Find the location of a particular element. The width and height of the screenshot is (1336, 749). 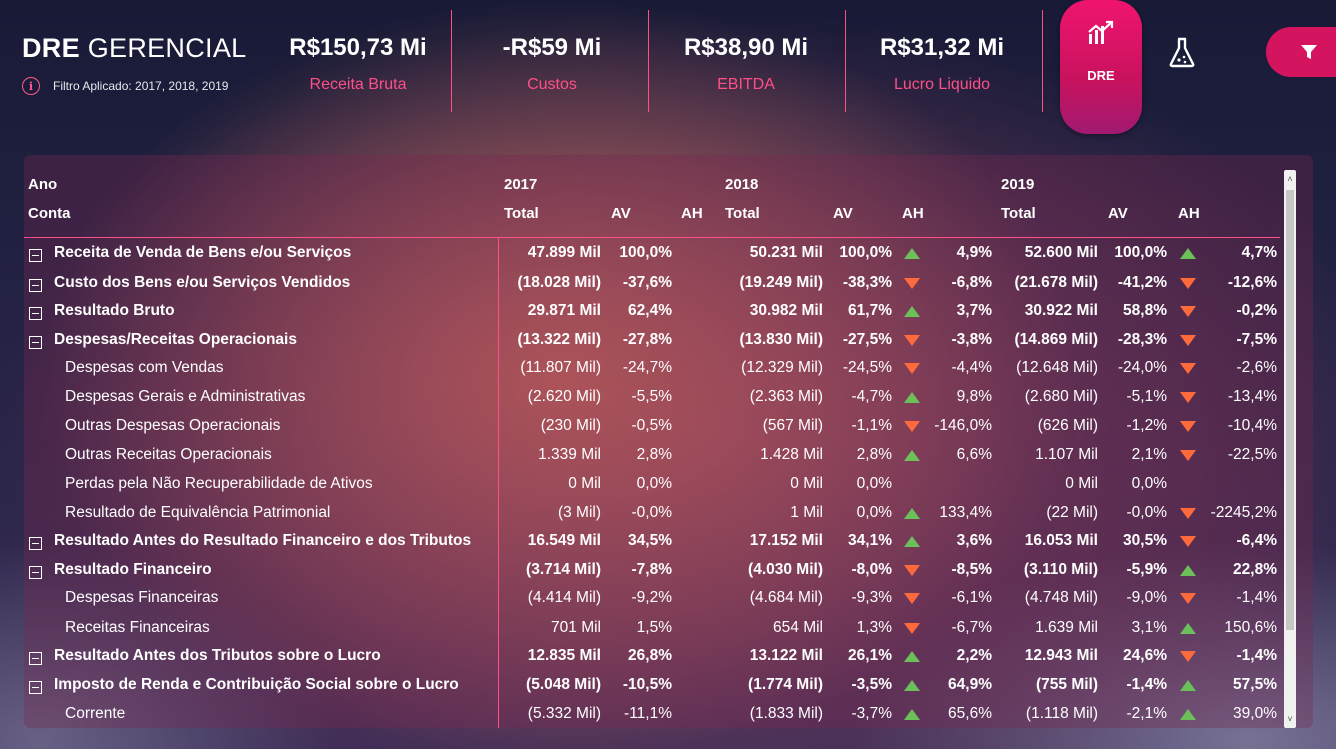

cell-av-y17: 1,5% is located at coordinates (654, 627).